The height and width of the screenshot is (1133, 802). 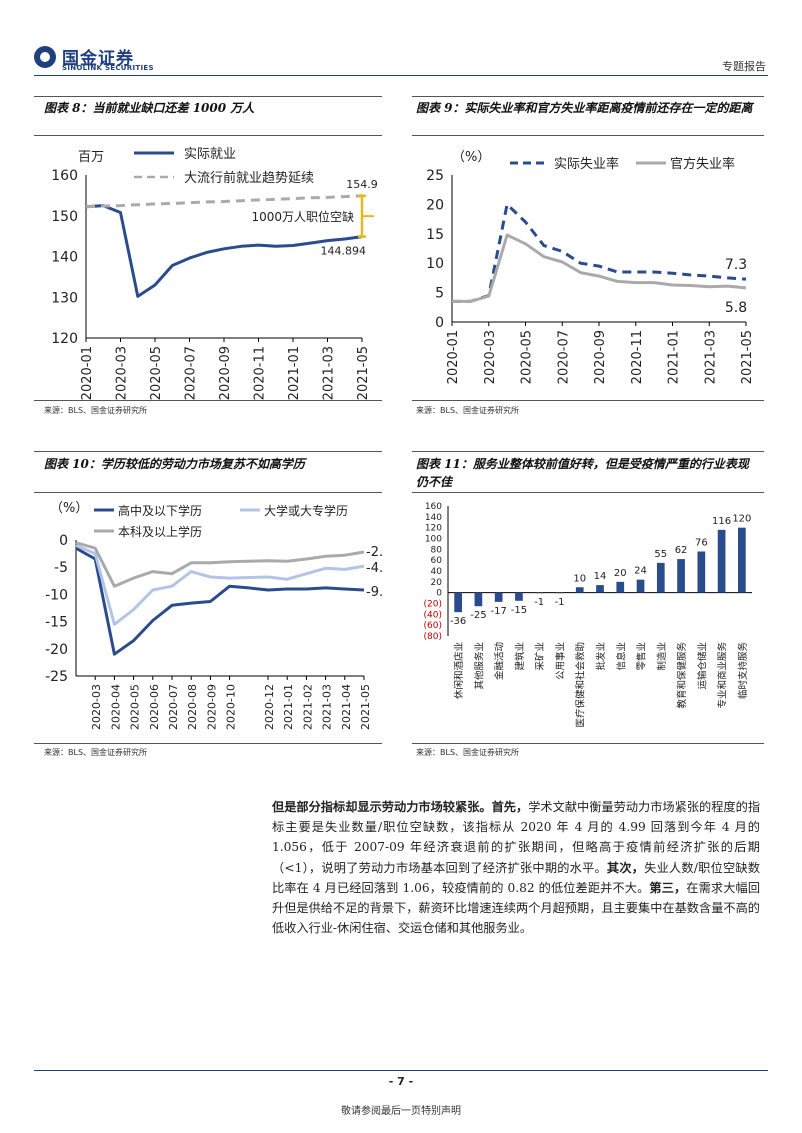 What do you see at coordinates (723, 675) in the screenshot?
I see `x-tick-label: 专业和商业服务` at bounding box center [723, 675].